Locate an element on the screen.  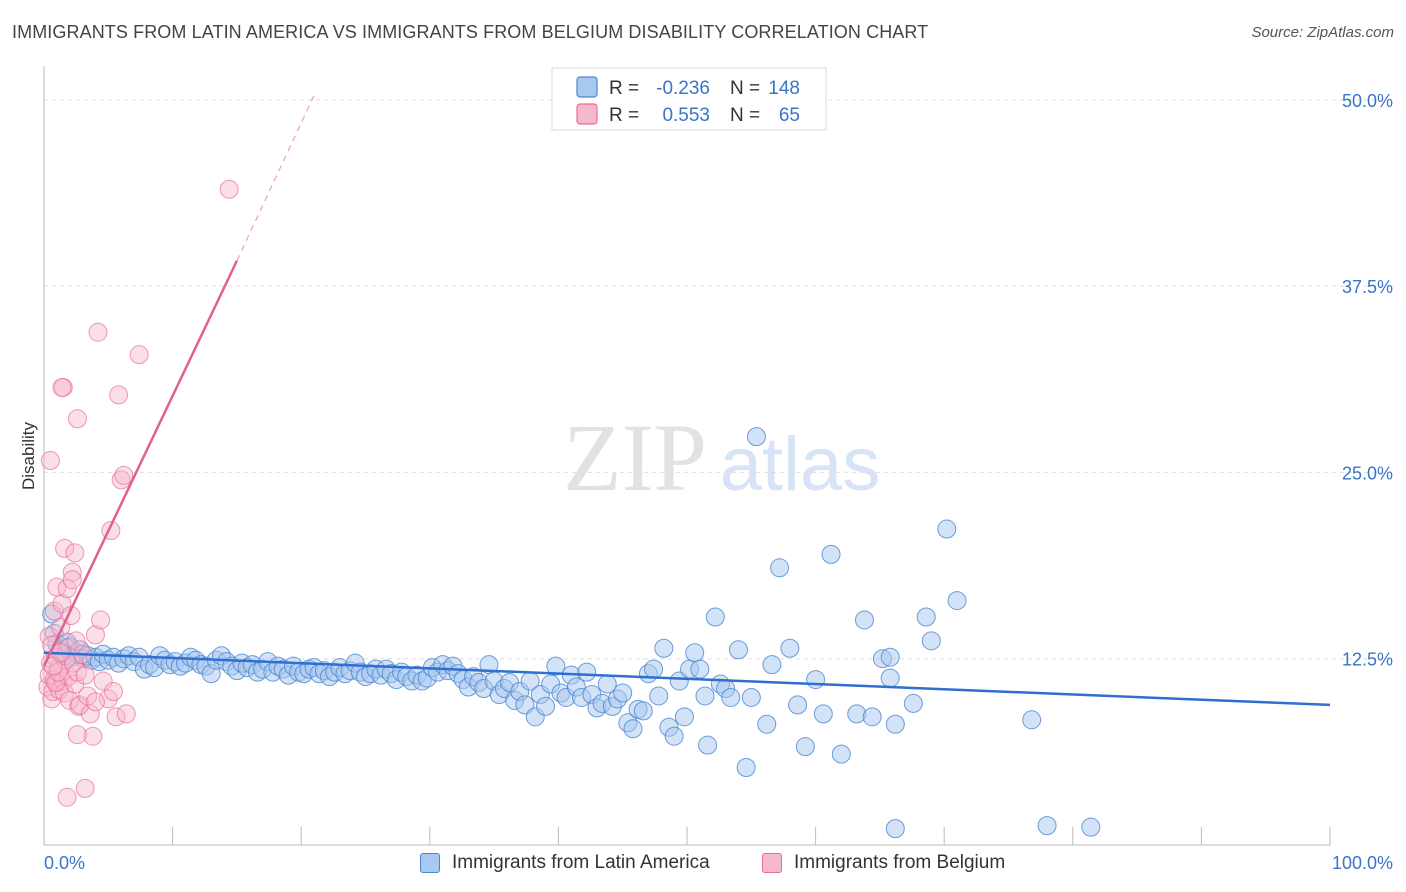
stats-n-label-blue: N = is located at coordinates (745, 88).